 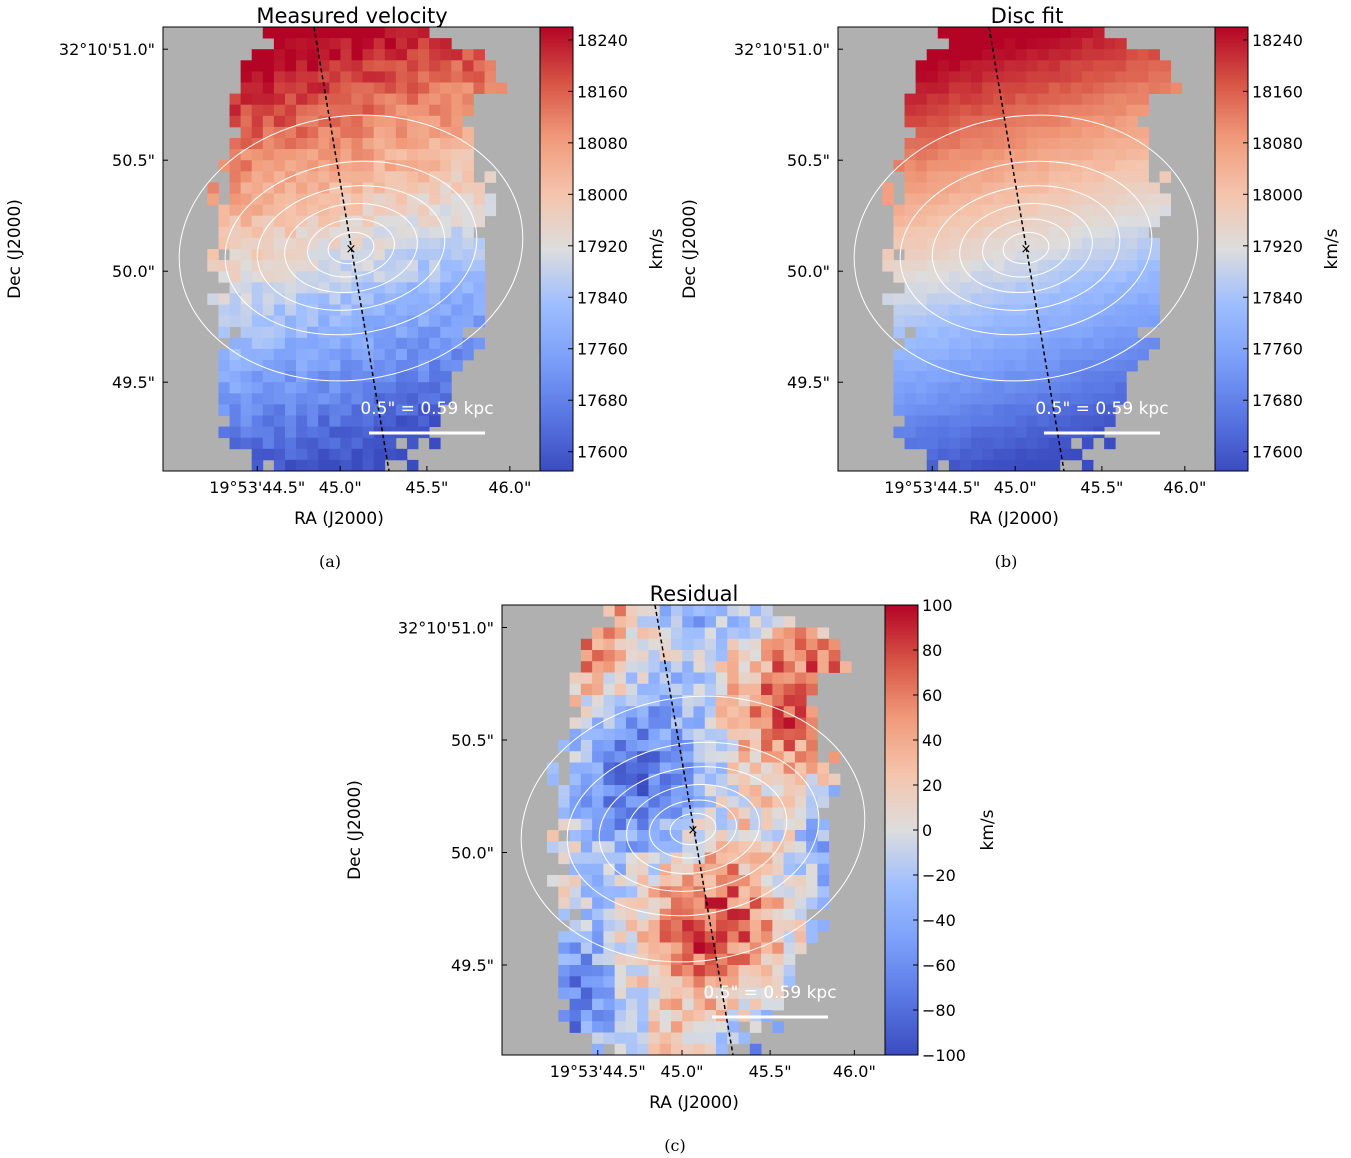 I want to click on colorbar-tick-label: 17840, so click(x=1277, y=297).